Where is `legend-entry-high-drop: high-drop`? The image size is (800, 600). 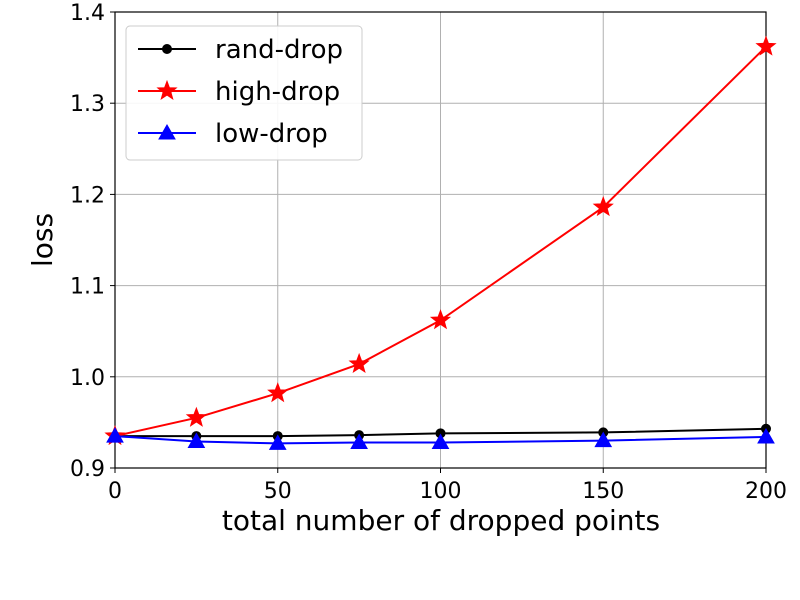
legend-entry-high-drop: high-drop is located at coordinates (239, 92).